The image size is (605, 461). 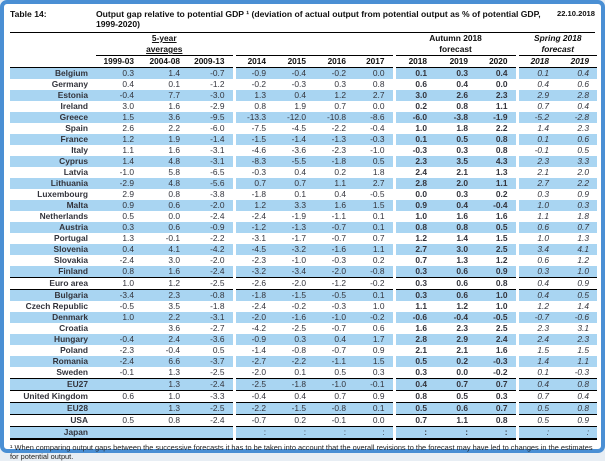 I want to click on country-name: Finland, so click(x=53, y=272).